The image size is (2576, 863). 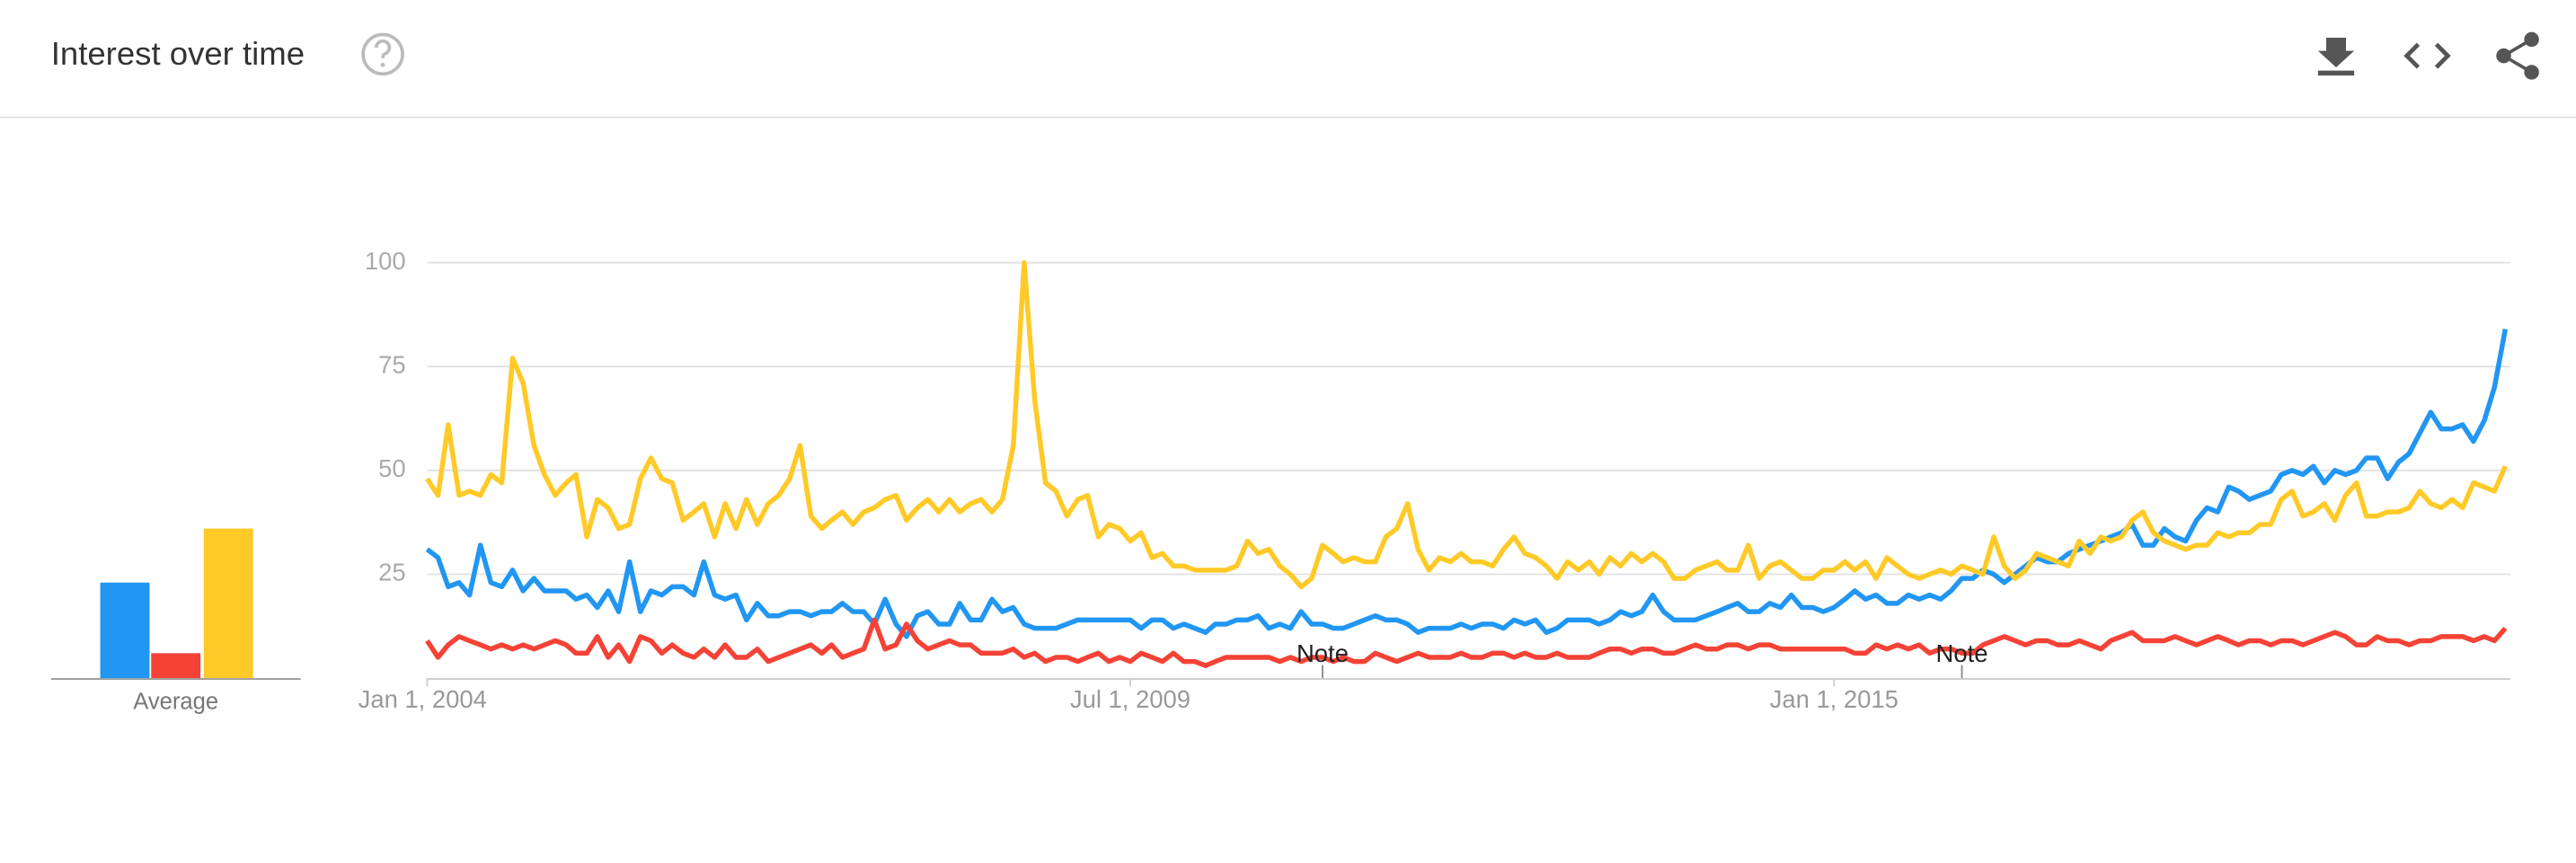 What do you see at coordinates (423, 699) in the screenshot?
I see `x-tick-label: Jan 1, 2004` at bounding box center [423, 699].